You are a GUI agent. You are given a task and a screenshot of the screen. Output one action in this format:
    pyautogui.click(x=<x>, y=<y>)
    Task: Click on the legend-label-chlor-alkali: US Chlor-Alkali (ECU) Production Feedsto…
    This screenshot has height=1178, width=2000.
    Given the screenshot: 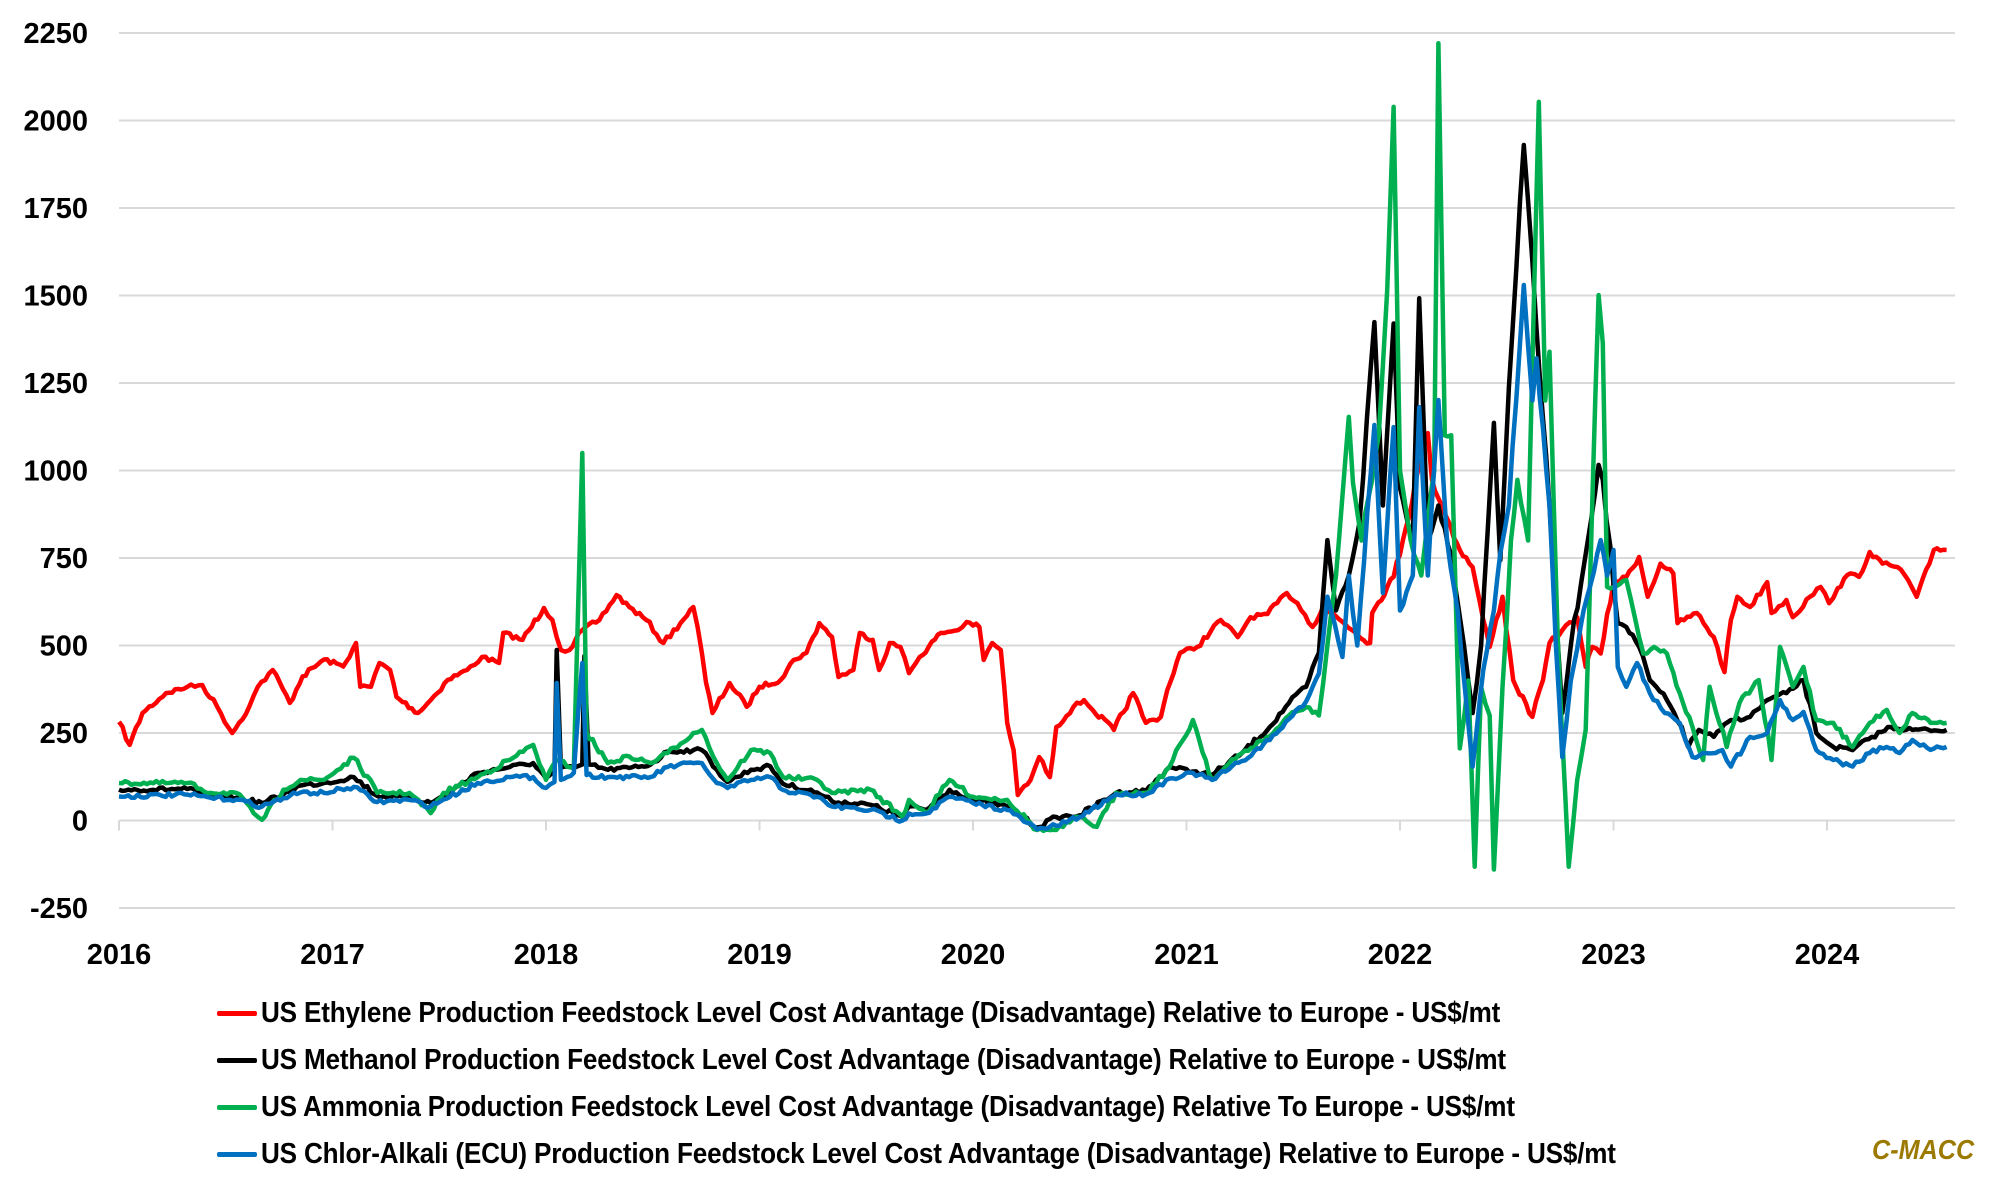 What is the action you would take?
    pyautogui.click(x=938, y=1154)
    